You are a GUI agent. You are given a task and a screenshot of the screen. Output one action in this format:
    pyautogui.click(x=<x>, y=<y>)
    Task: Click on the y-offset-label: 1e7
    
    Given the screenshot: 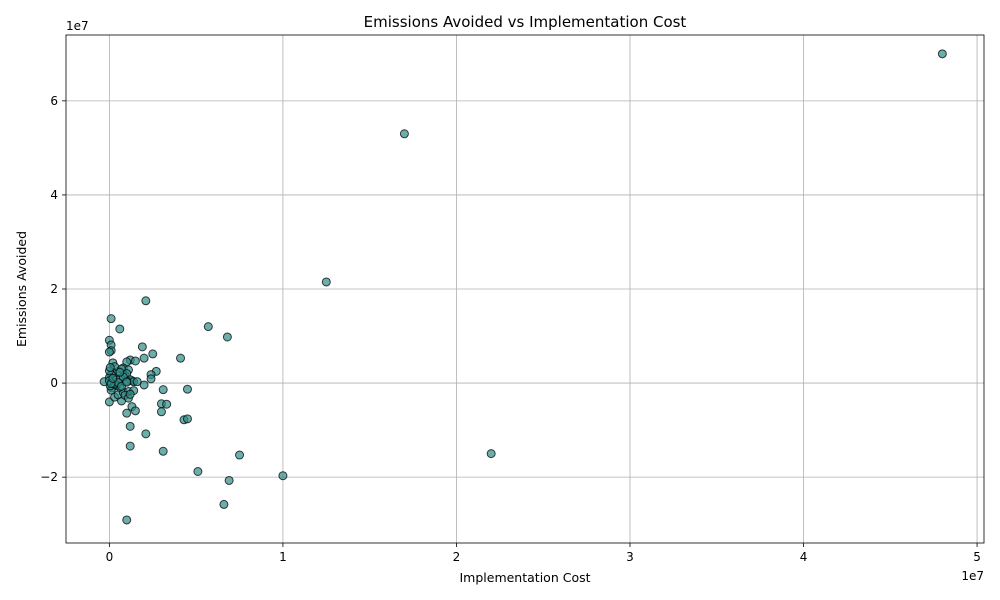 What is the action you would take?
    pyautogui.click(x=77, y=26)
    